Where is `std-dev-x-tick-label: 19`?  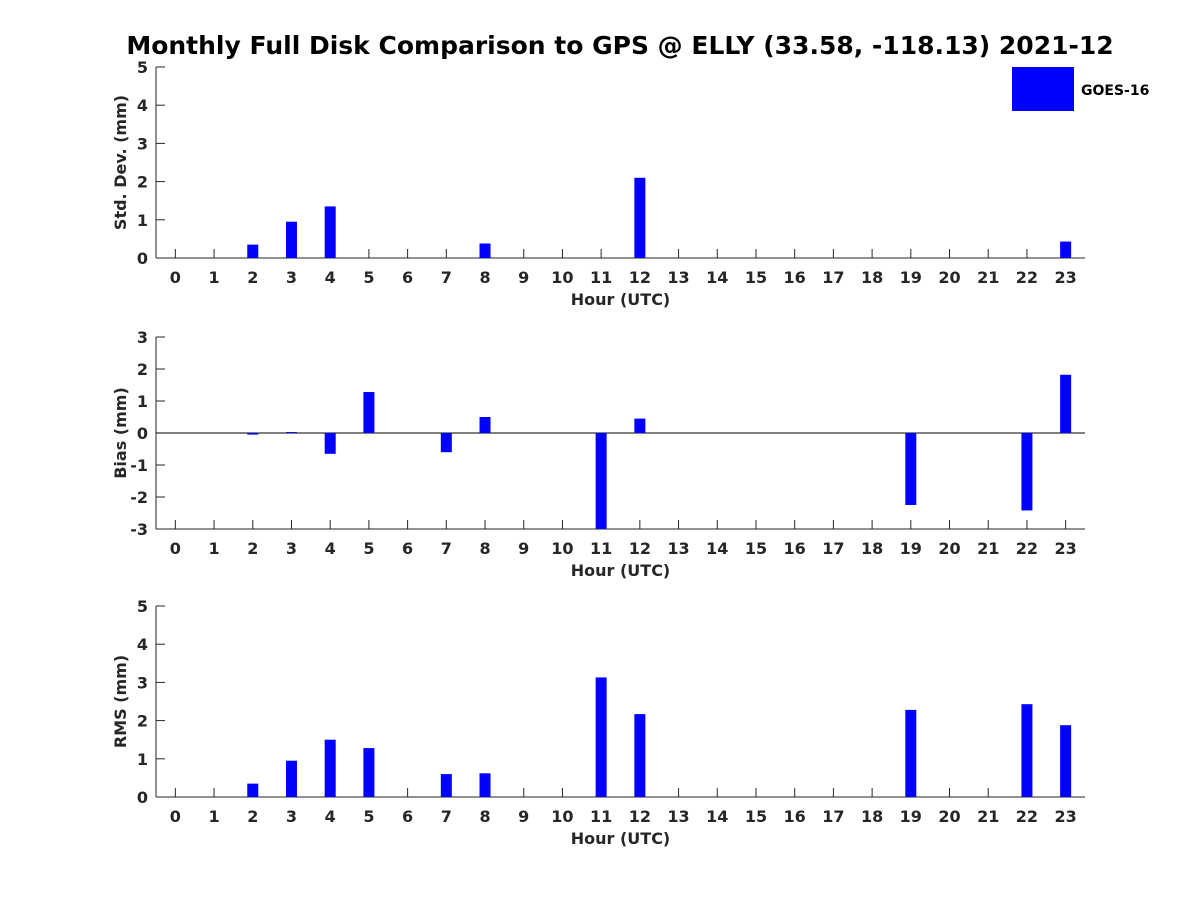 std-dev-x-tick-label: 19 is located at coordinates (911, 277).